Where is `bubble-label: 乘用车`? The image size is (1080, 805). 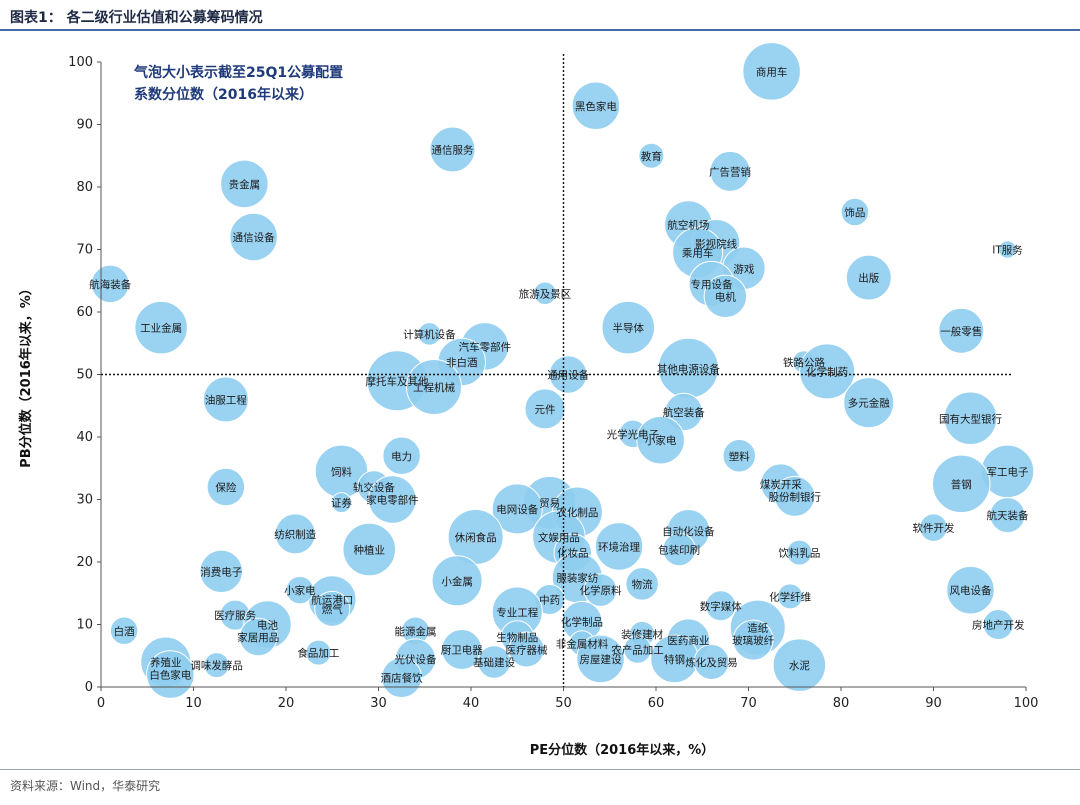
bubble-label: 乘用车 is located at coordinates (698, 253).